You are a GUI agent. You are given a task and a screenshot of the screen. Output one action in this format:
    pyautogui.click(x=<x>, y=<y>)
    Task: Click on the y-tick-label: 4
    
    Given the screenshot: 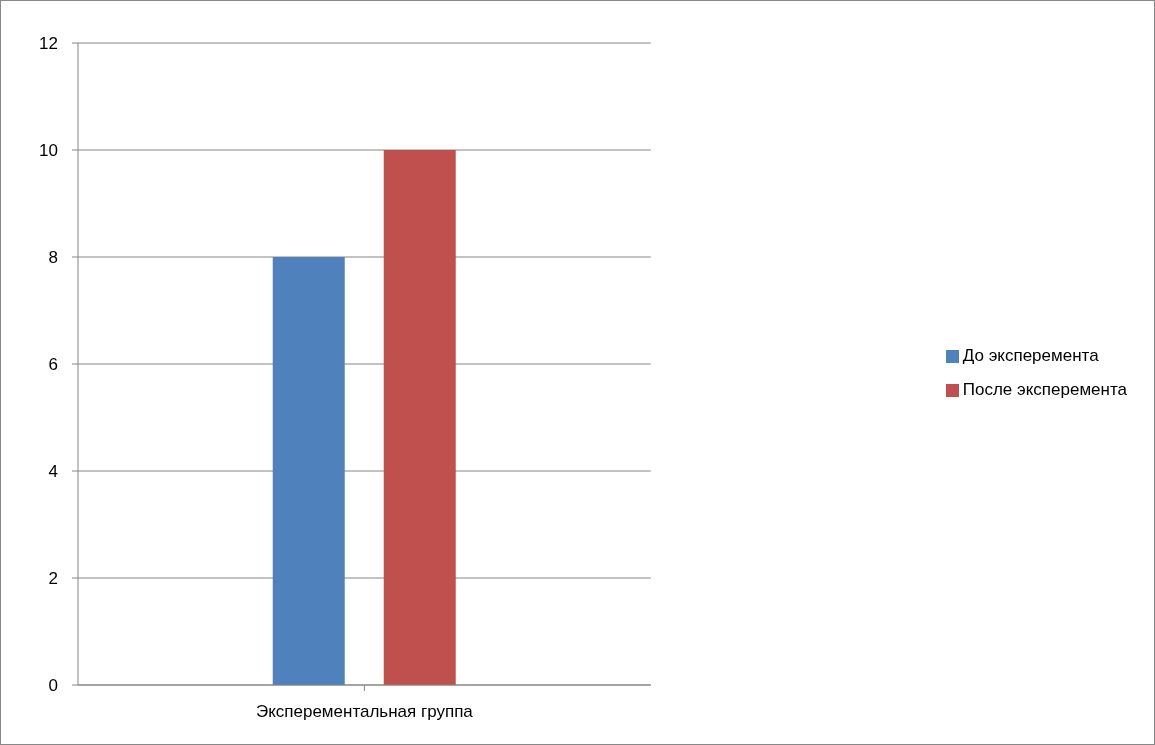 What is the action you would take?
    pyautogui.click(x=53, y=472)
    